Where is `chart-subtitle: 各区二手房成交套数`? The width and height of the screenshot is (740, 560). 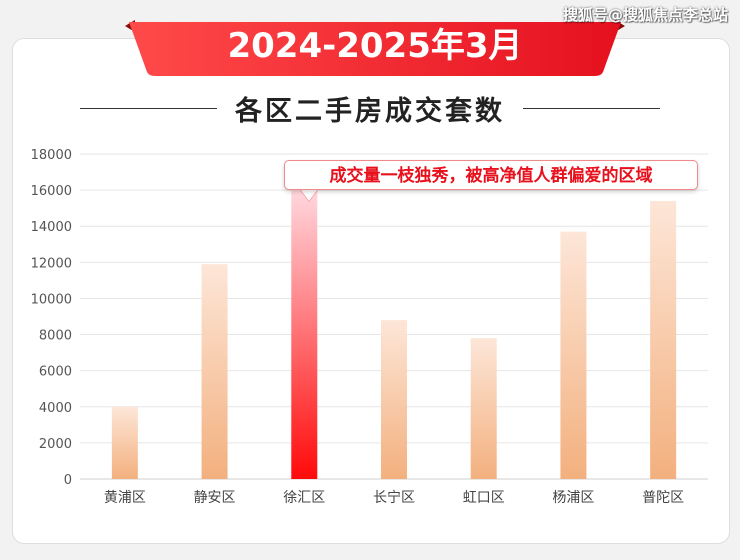 chart-subtitle: 各区二手房成交套数 is located at coordinates (370, 111).